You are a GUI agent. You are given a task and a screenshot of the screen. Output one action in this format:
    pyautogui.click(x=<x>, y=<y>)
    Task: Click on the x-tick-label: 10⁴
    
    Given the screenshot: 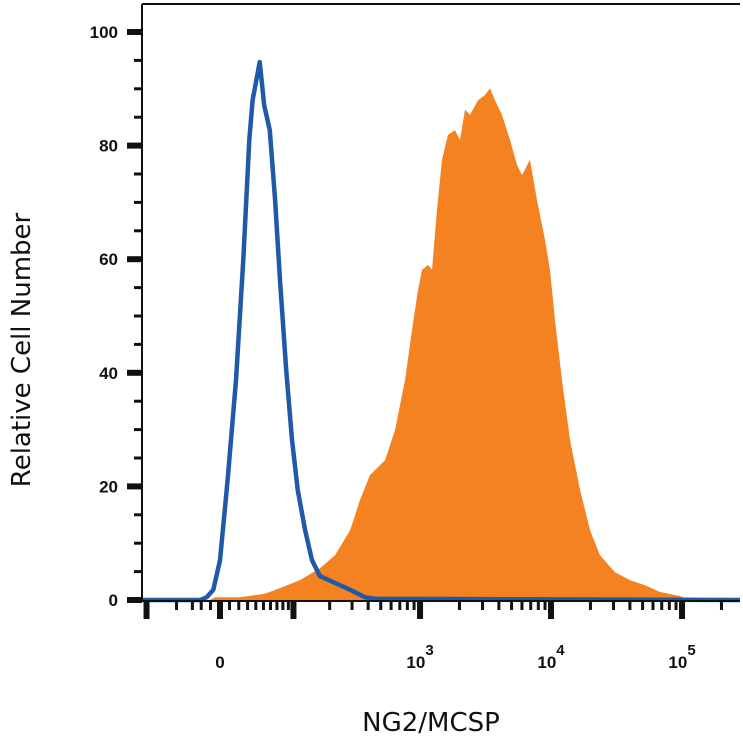 What is the action you would take?
    pyautogui.click(x=551, y=657)
    